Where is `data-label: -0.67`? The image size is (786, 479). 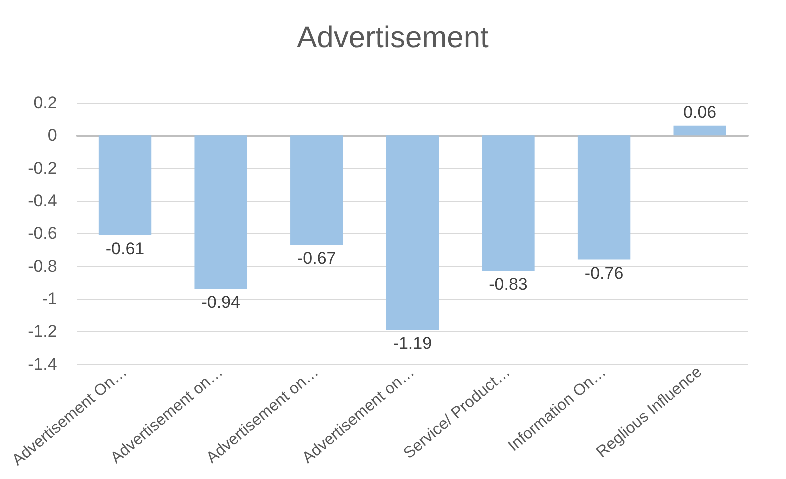 data-label: -0.67 is located at coordinates (317, 258).